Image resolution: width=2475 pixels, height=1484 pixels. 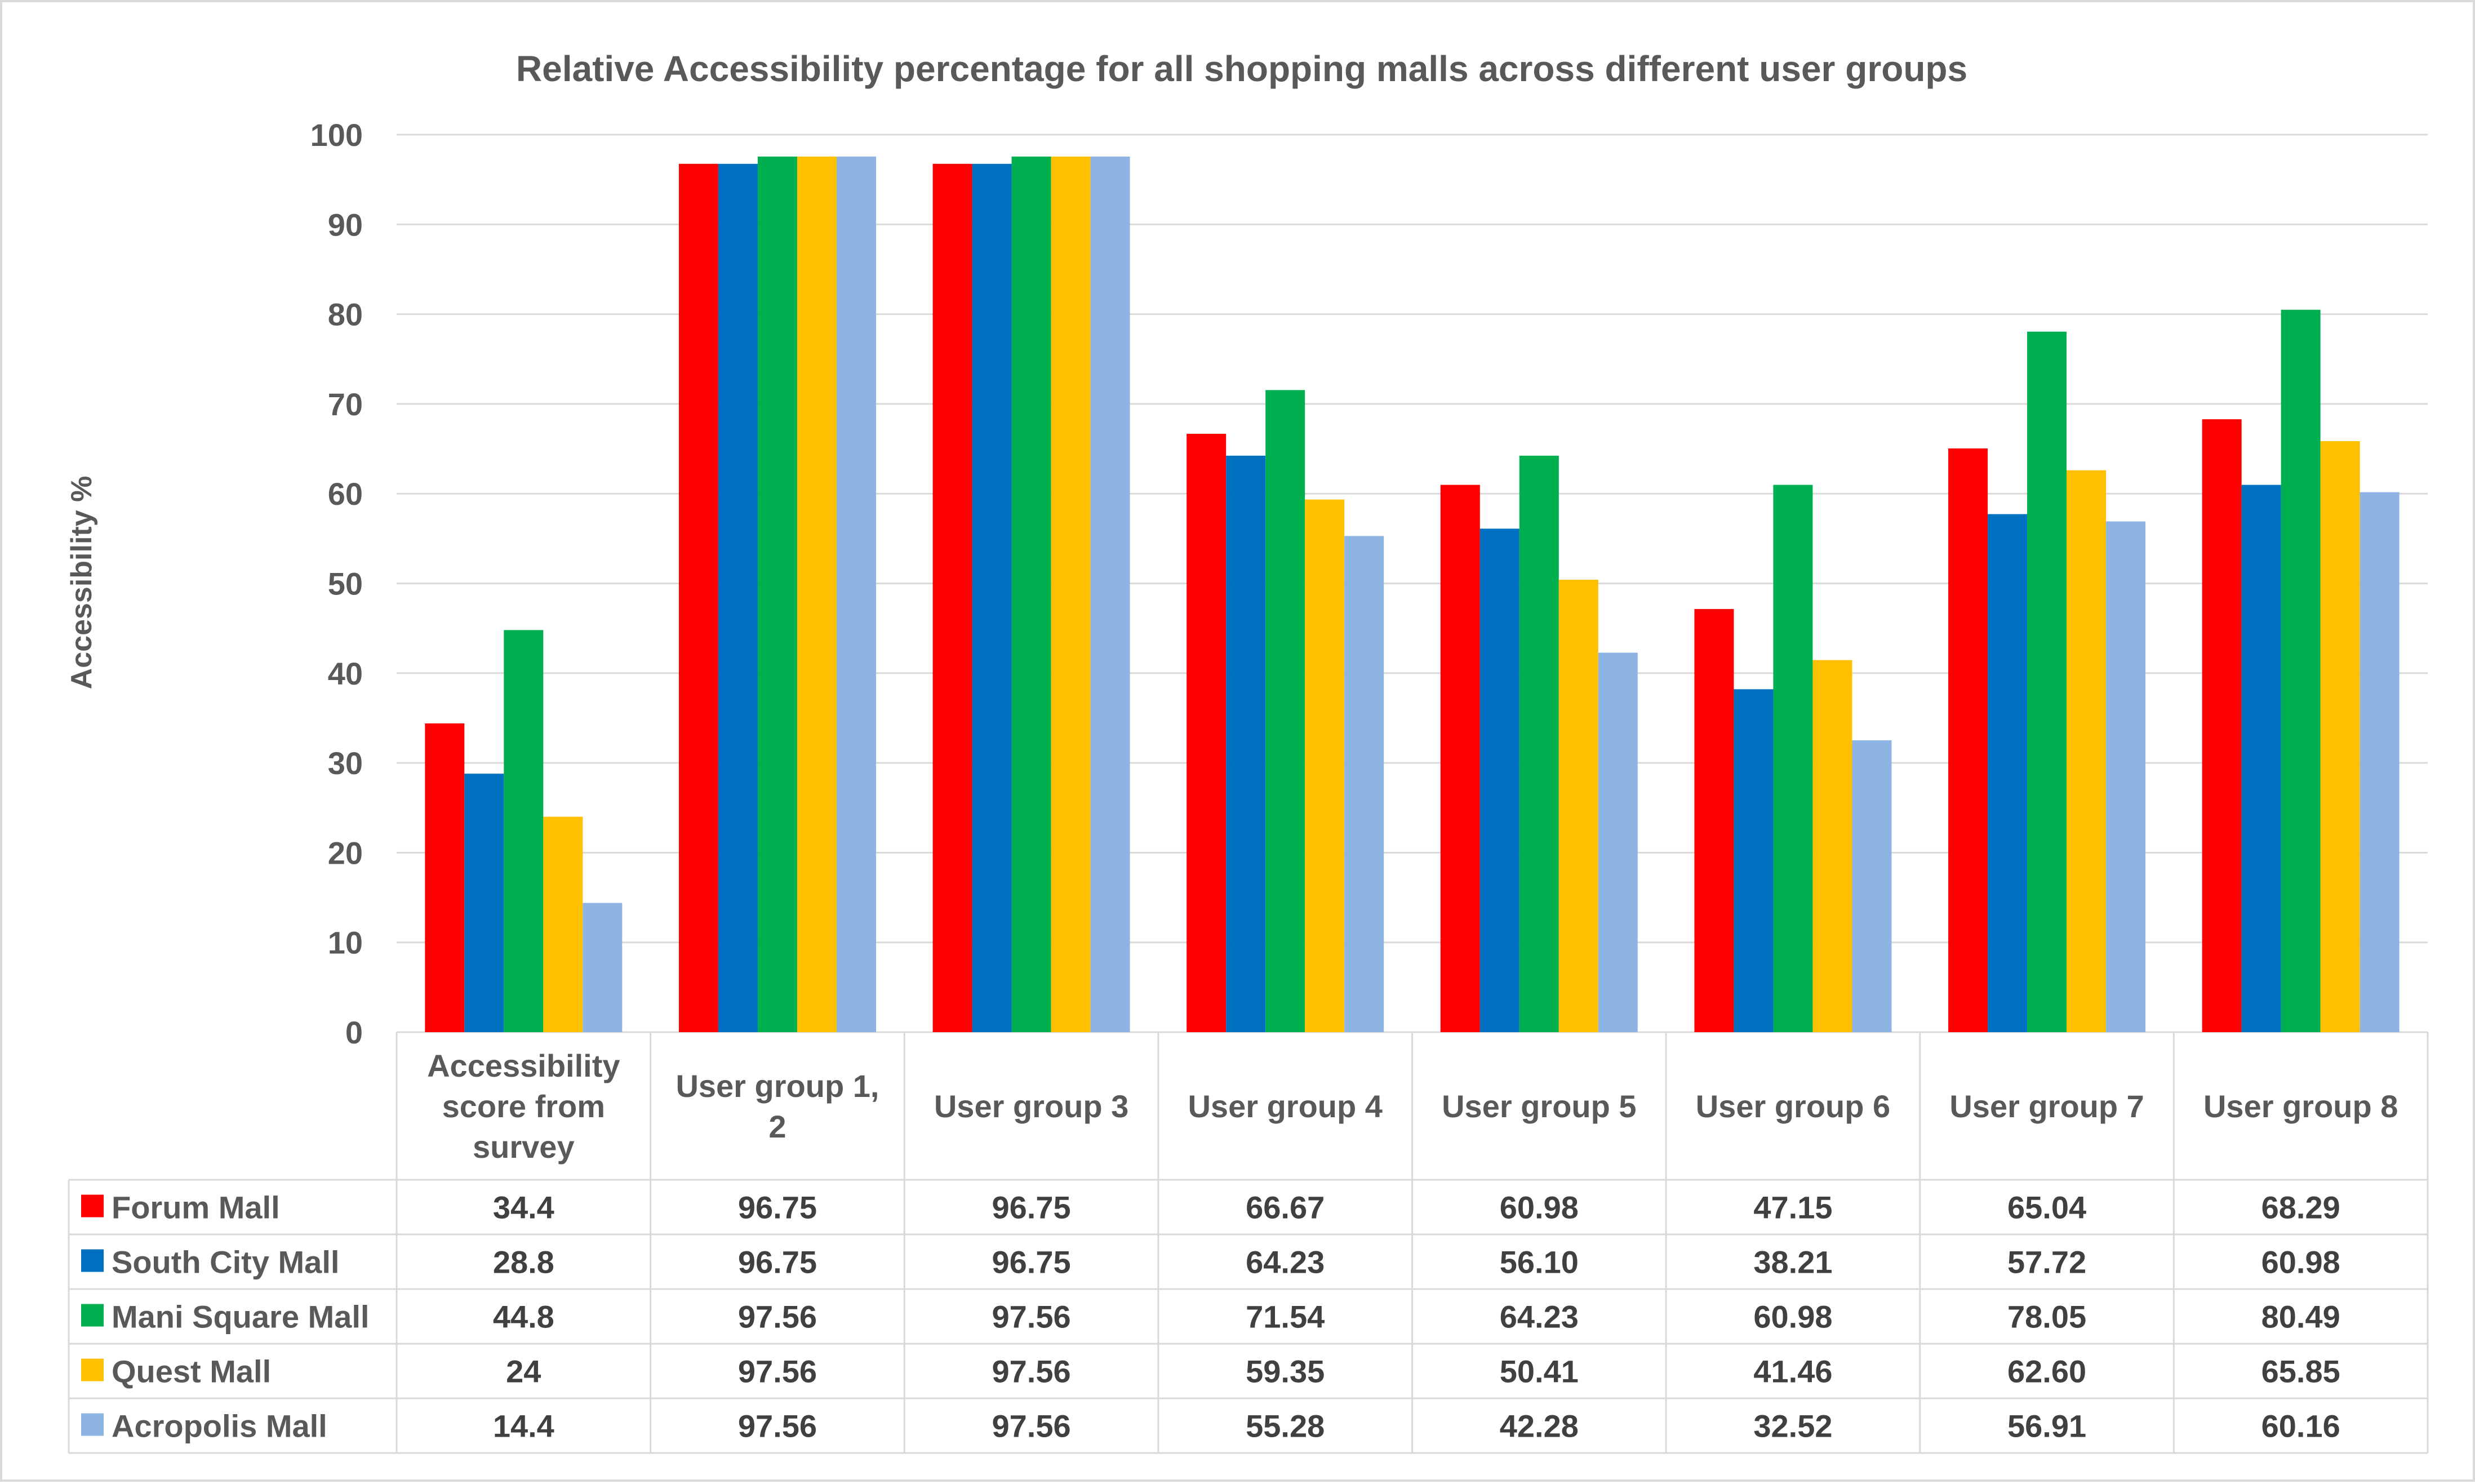 What do you see at coordinates (2300, 1371) in the screenshot?
I see `table-cell-value: 65.85` at bounding box center [2300, 1371].